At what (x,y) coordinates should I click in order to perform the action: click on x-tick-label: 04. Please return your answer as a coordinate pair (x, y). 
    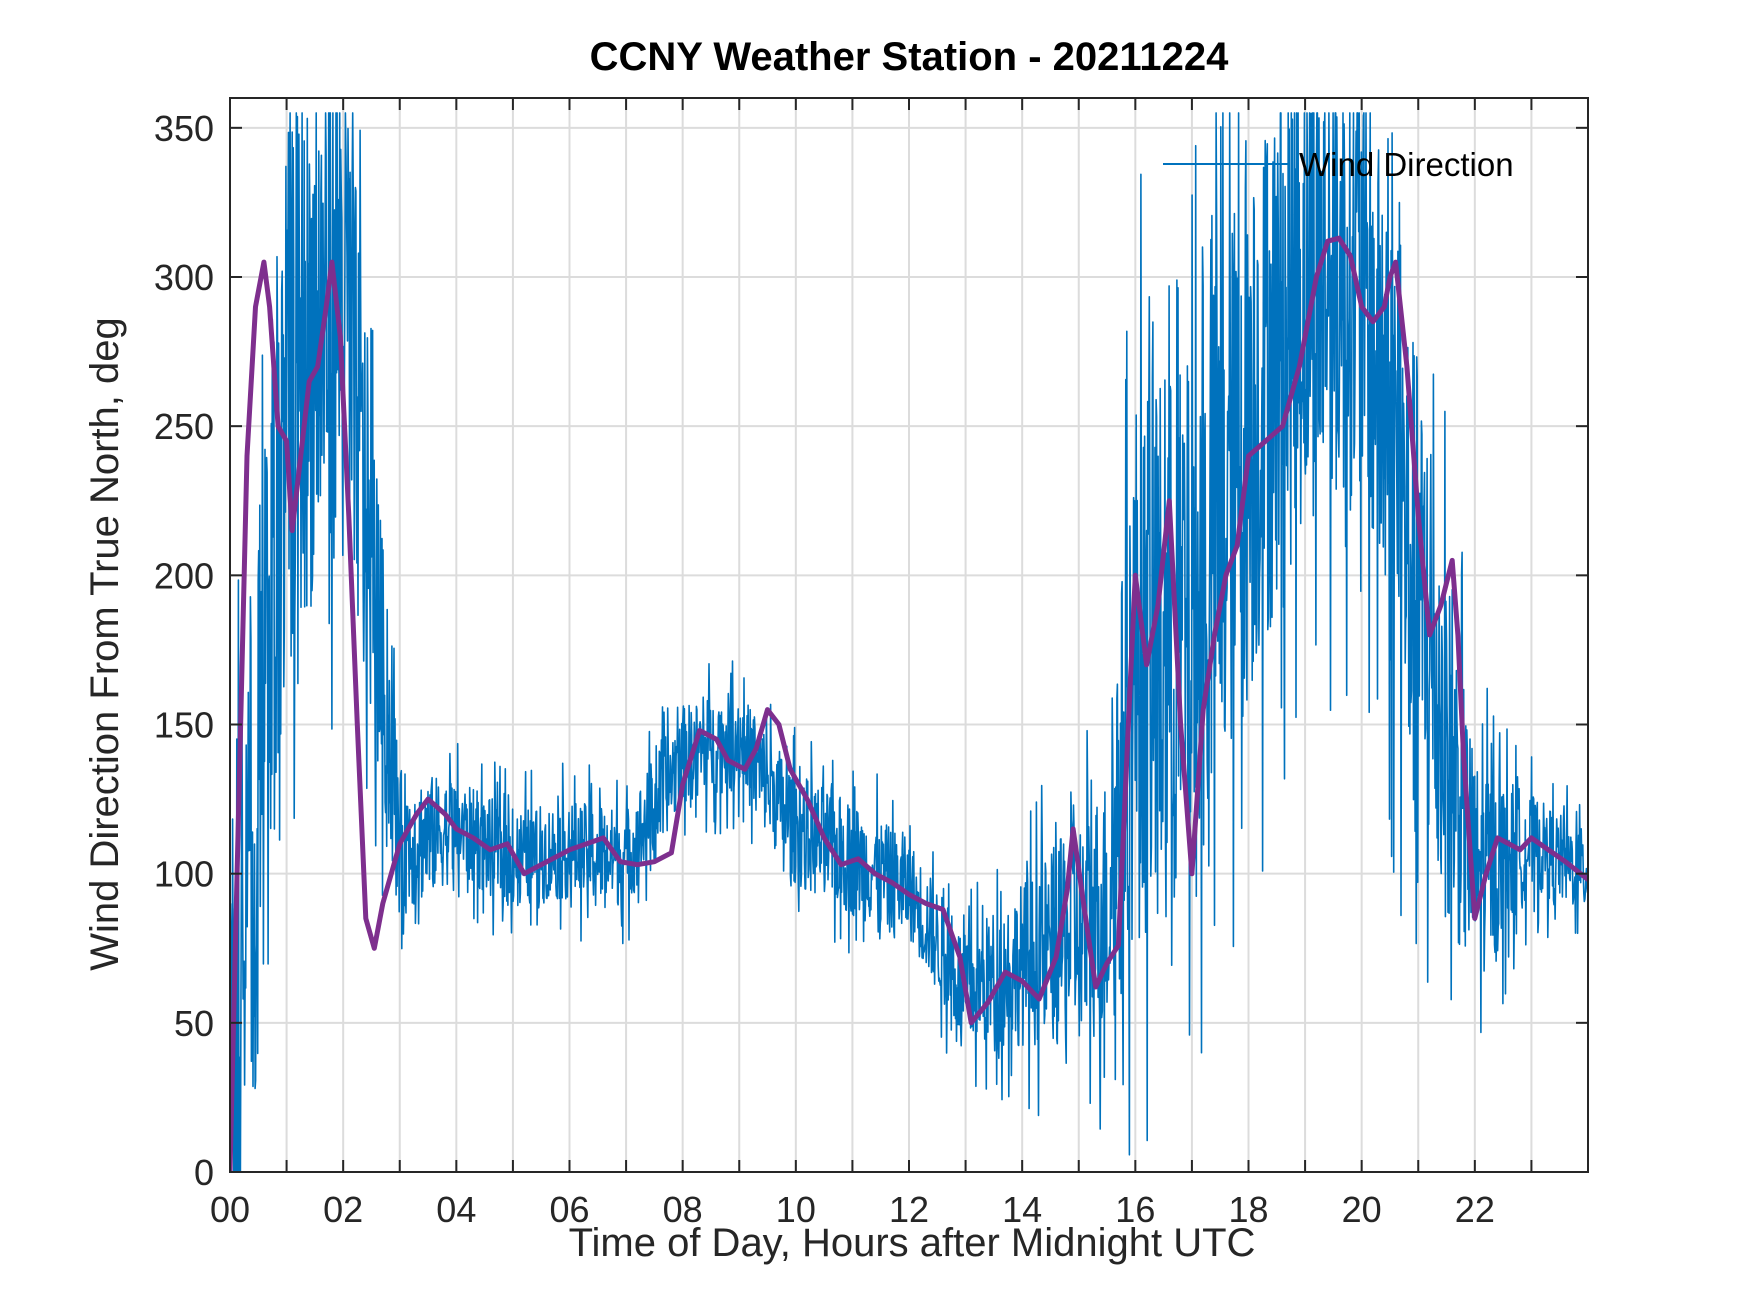
    Looking at the image, I should click on (456, 1209).